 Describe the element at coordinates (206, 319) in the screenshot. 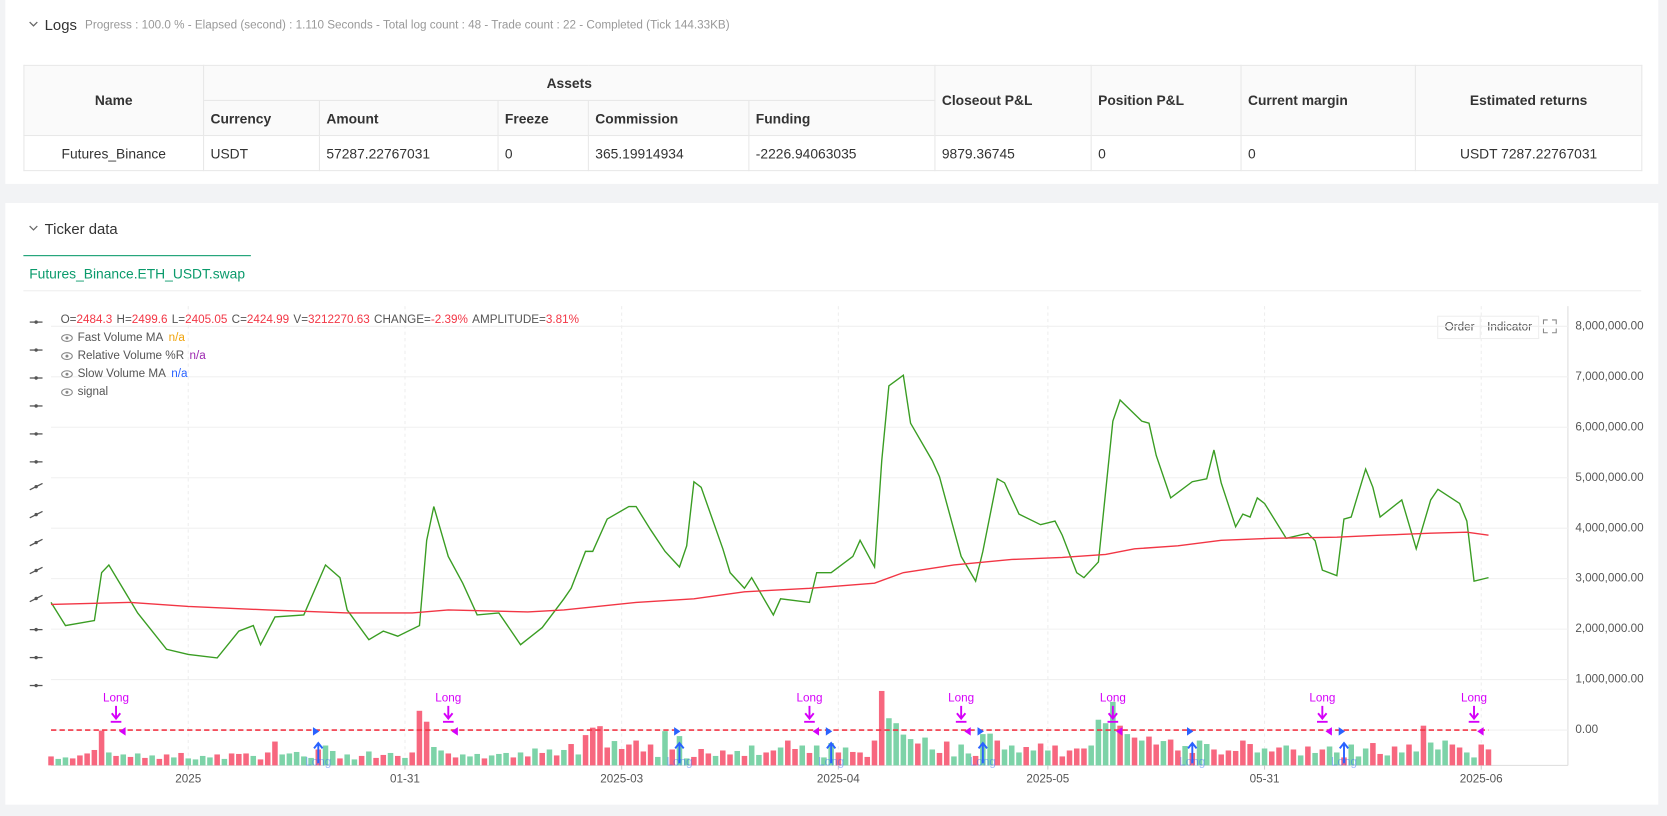

I see `ohlc-value: 2405.05` at that location.